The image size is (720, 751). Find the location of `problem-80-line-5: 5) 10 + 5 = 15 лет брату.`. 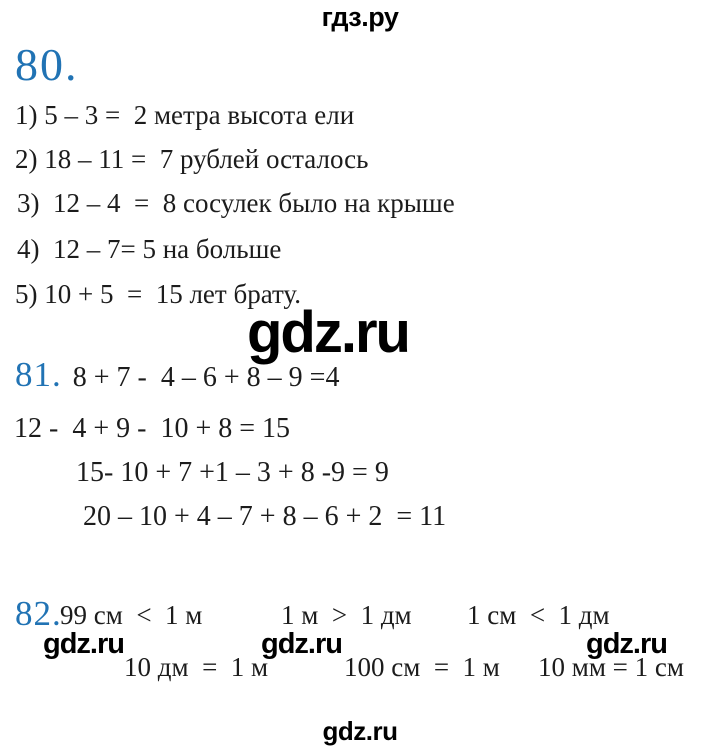

problem-80-line-5: 5) 10 + 5 = 15 лет брату. is located at coordinates (158, 294).